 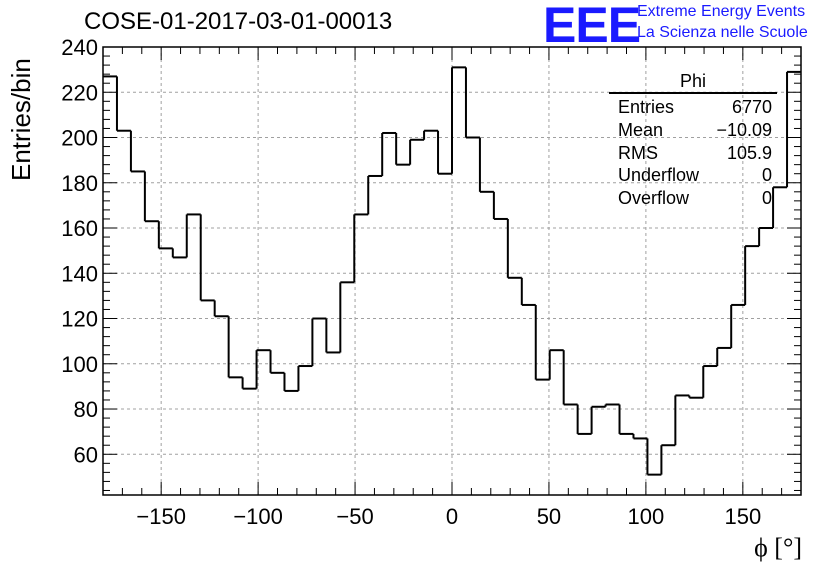 I want to click on stats-label: RMS, so click(x=638, y=152).